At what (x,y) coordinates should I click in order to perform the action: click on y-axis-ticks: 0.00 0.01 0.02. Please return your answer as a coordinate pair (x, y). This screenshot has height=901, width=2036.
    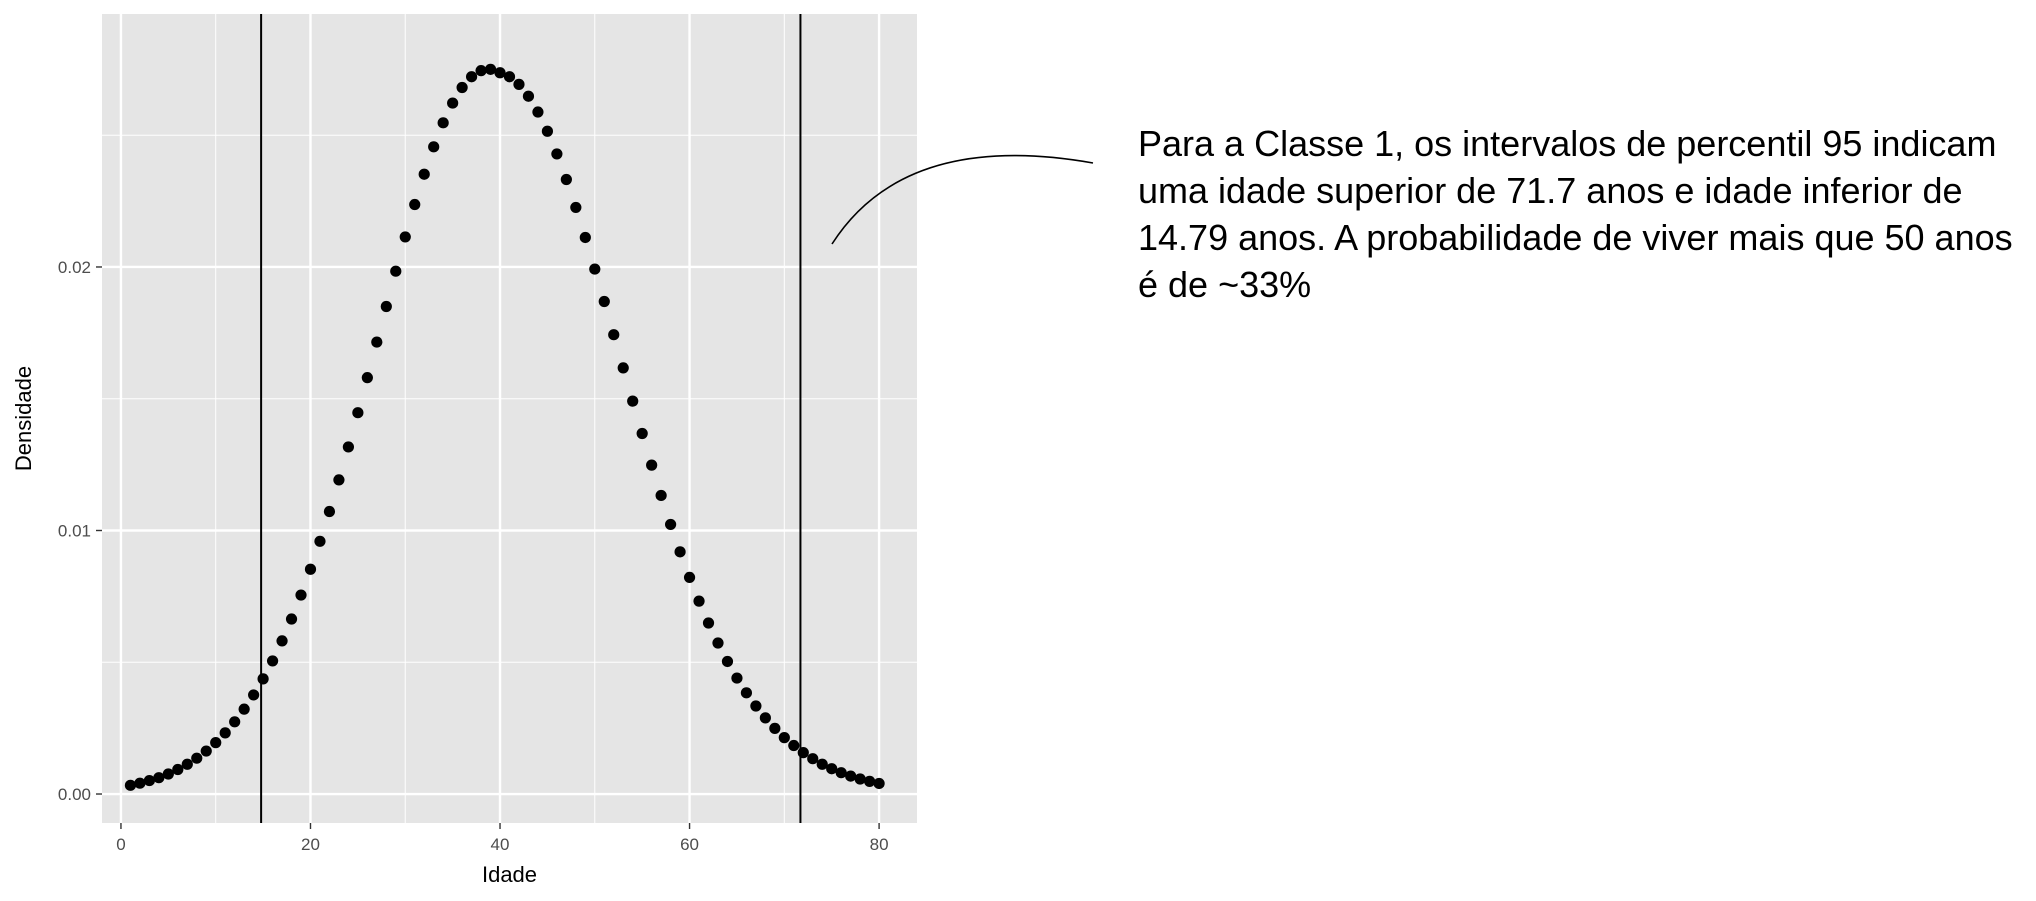
    Looking at the image, I should click on (80, 531).